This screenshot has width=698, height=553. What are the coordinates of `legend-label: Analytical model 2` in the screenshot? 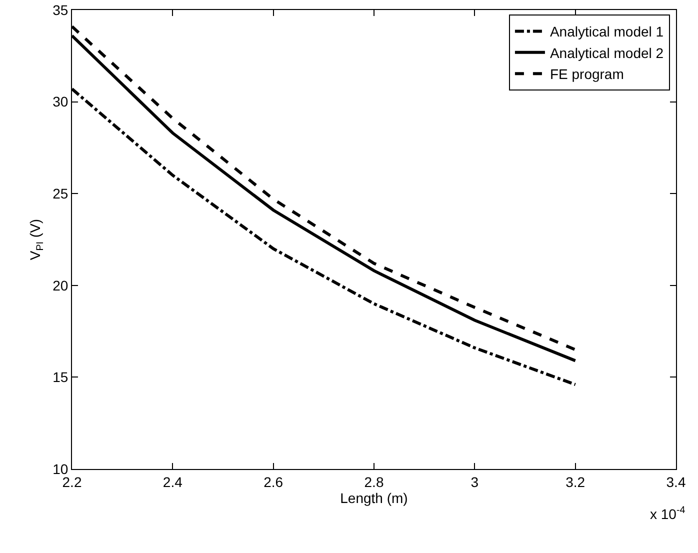 It's located at (607, 52).